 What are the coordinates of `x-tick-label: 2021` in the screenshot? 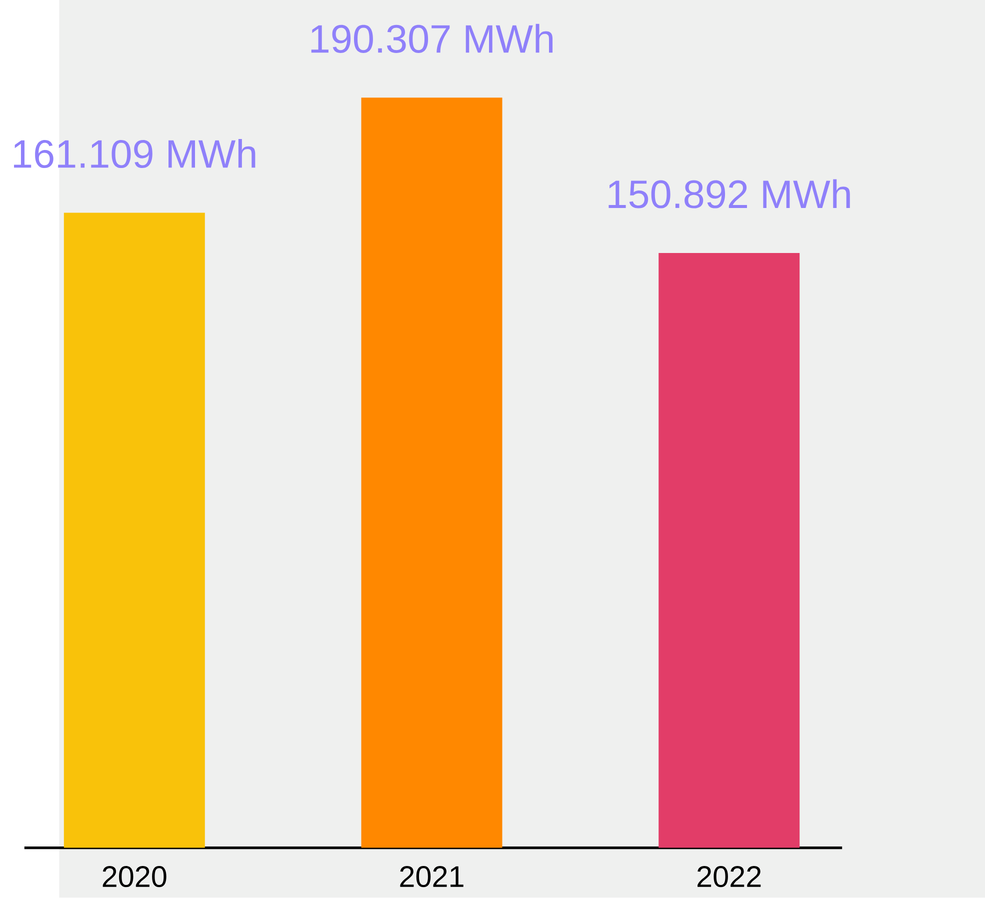 It's located at (432, 877).